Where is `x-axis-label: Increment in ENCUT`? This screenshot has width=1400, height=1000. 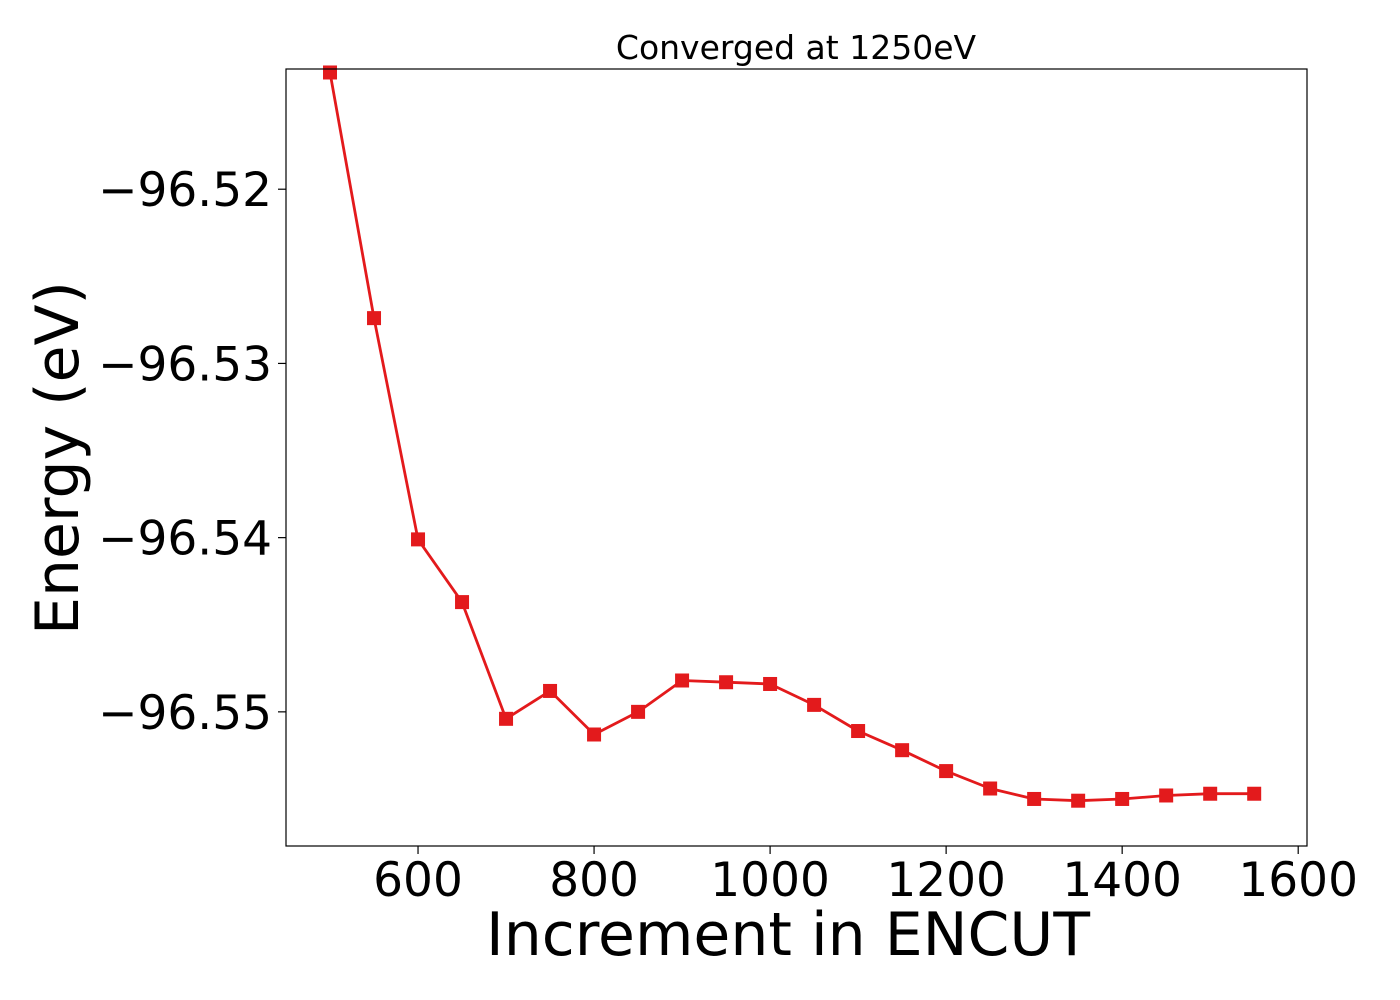
x-axis-label: Increment in ENCUT is located at coordinates (788, 935).